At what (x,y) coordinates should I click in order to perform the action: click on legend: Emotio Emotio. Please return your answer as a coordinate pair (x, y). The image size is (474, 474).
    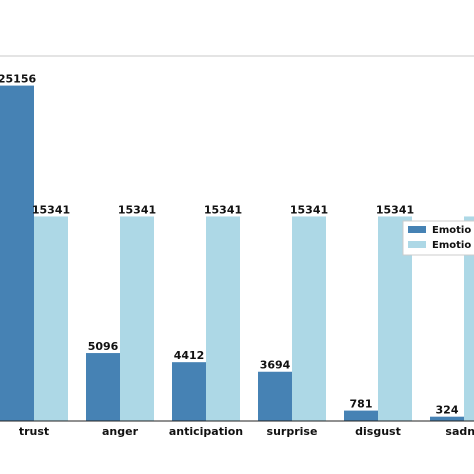
    Looking at the image, I should click on (438, 238).